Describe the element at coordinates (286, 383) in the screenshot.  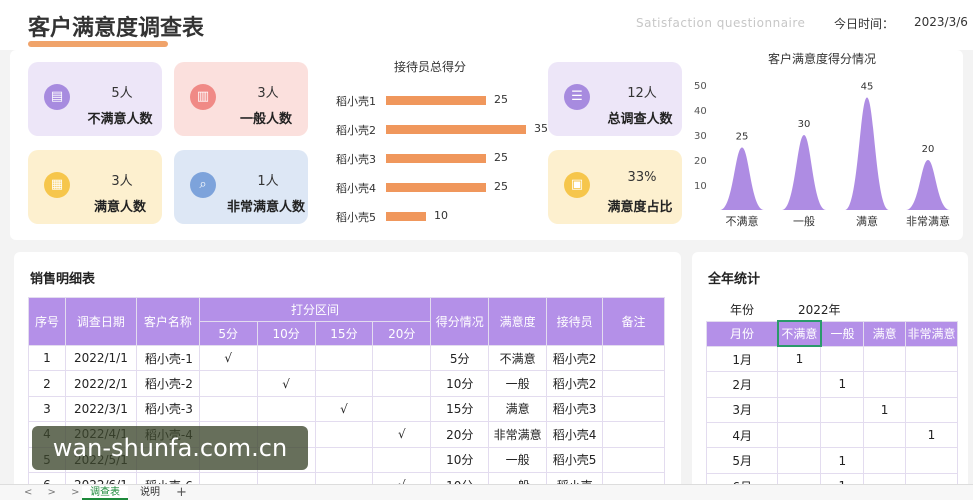
I see `table-cell-c10: √` at that location.